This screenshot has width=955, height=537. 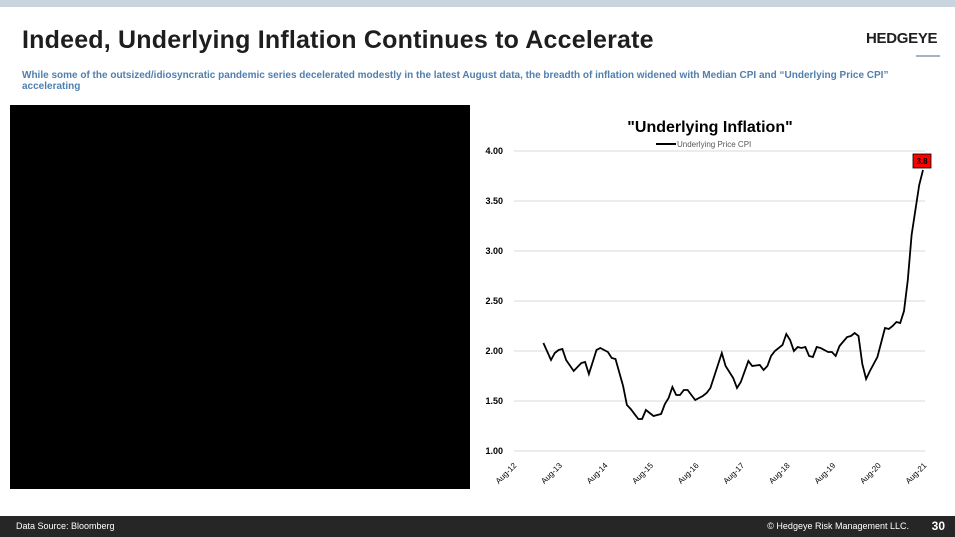 I want to click on y-tick-label: 1.50, so click(x=494, y=401).